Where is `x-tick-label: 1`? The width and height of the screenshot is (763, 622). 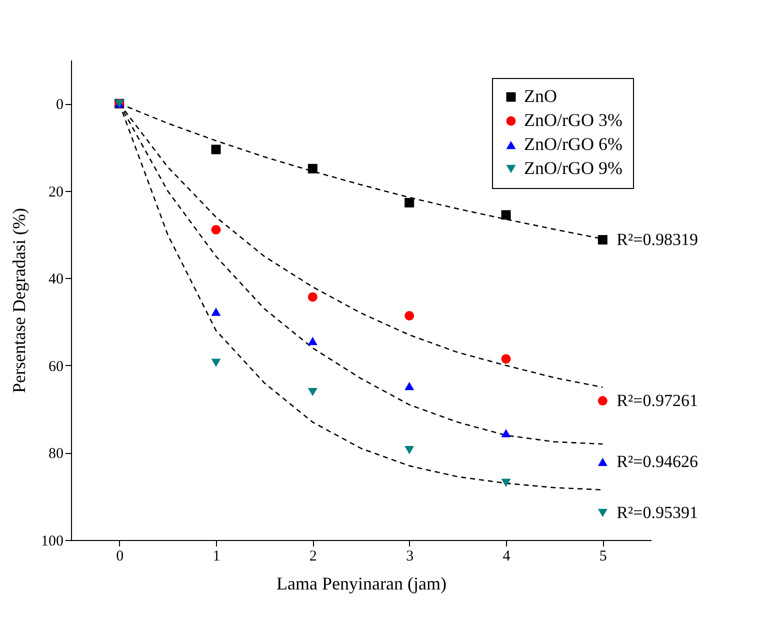 x-tick-label: 1 is located at coordinates (216, 556).